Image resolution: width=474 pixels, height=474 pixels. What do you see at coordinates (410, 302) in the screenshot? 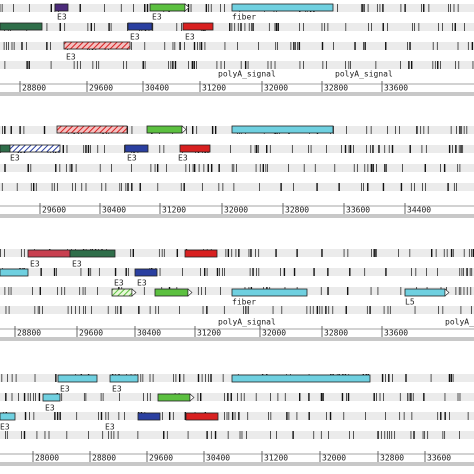
I see `feature-label: L5` at bounding box center [410, 302].